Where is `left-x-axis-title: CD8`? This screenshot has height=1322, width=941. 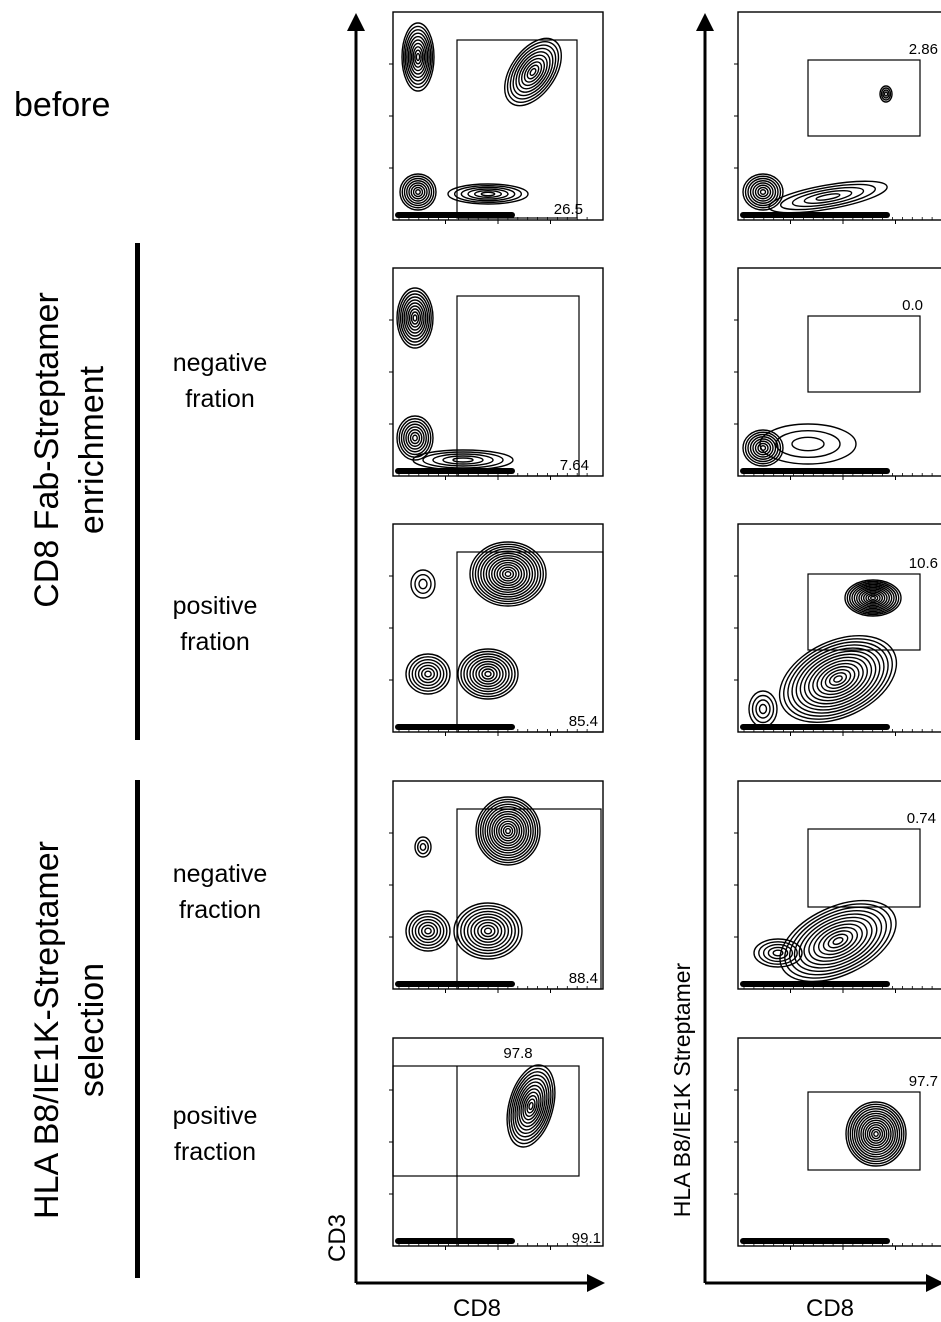
left-x-axis-title: CD8 is located at coordinates (477, 1308).